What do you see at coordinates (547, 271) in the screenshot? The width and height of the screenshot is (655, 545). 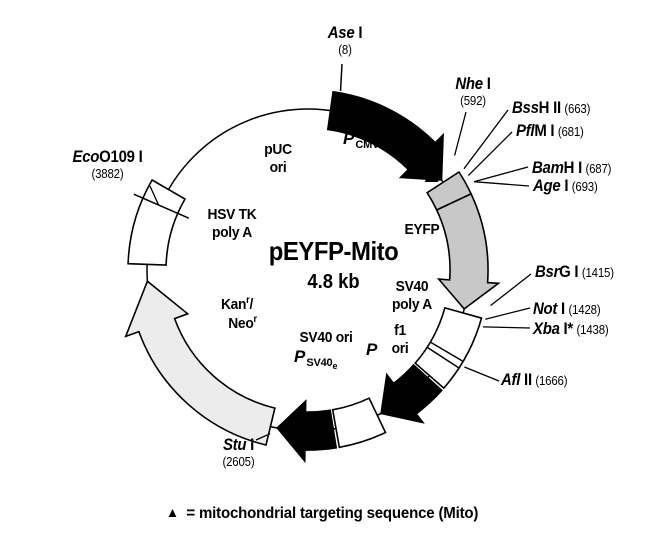 I see `enzyme-name: Bsr` at bounding box center [547, 271].